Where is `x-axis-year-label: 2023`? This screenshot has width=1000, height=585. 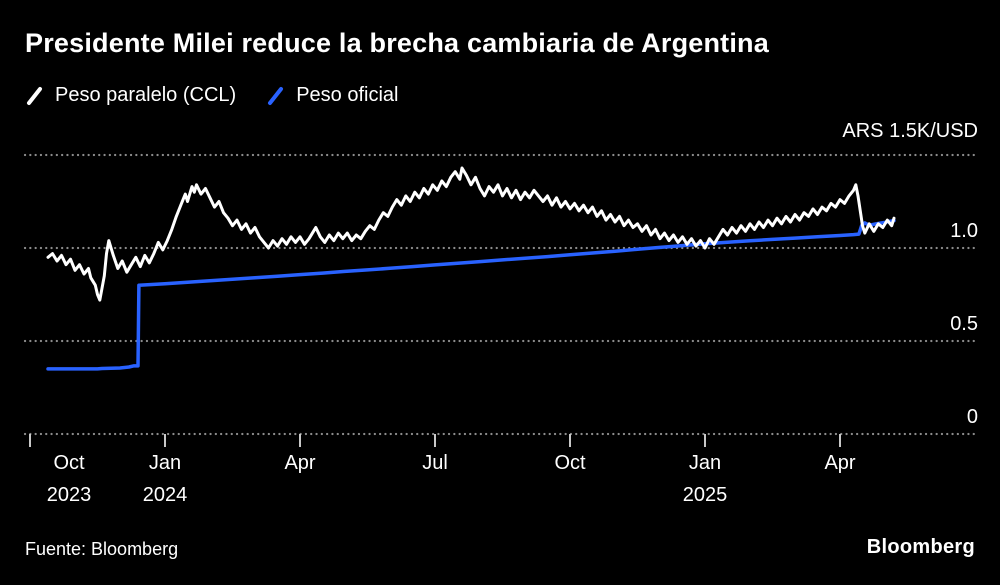 x-axis-year-label: 2023 is located at coordinates (69, 495).